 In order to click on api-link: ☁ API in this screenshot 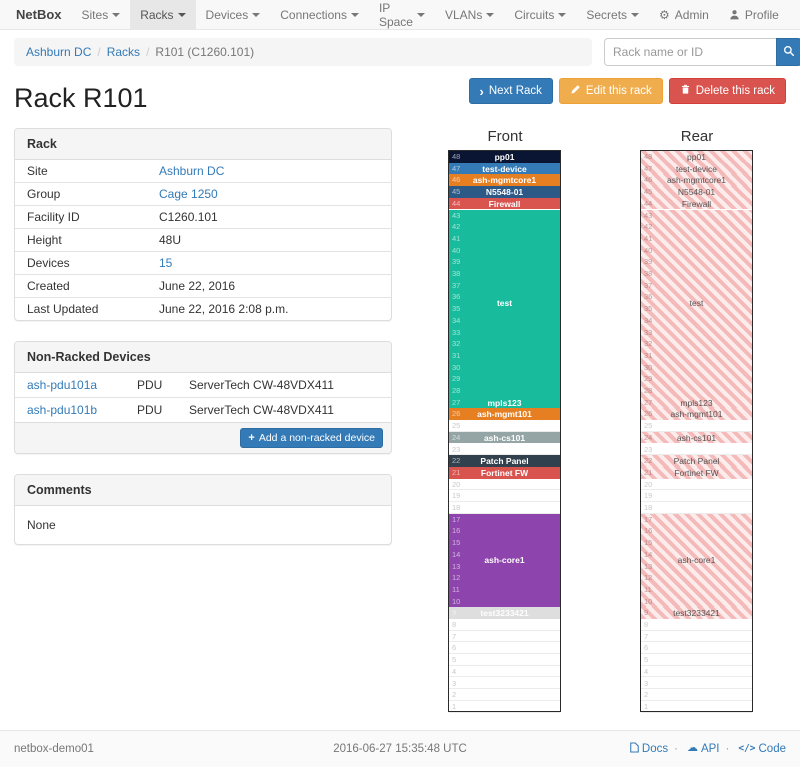, I will do `click(697, 748)`.